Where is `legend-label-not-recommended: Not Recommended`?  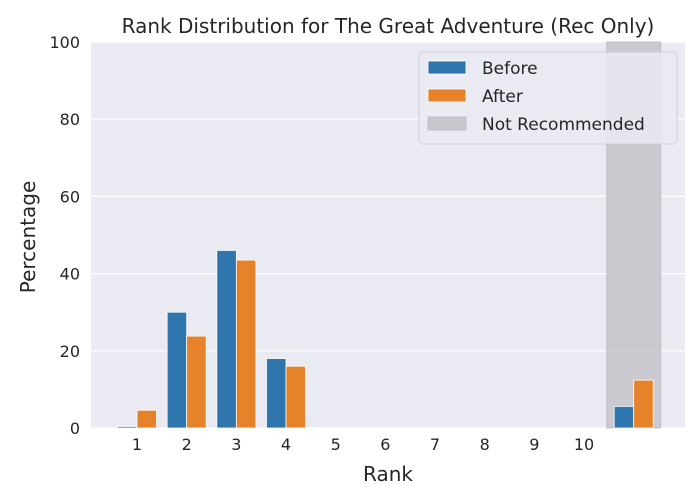 legend-label-not-recommended: Not Recommended is located at coordinates (563, 125).